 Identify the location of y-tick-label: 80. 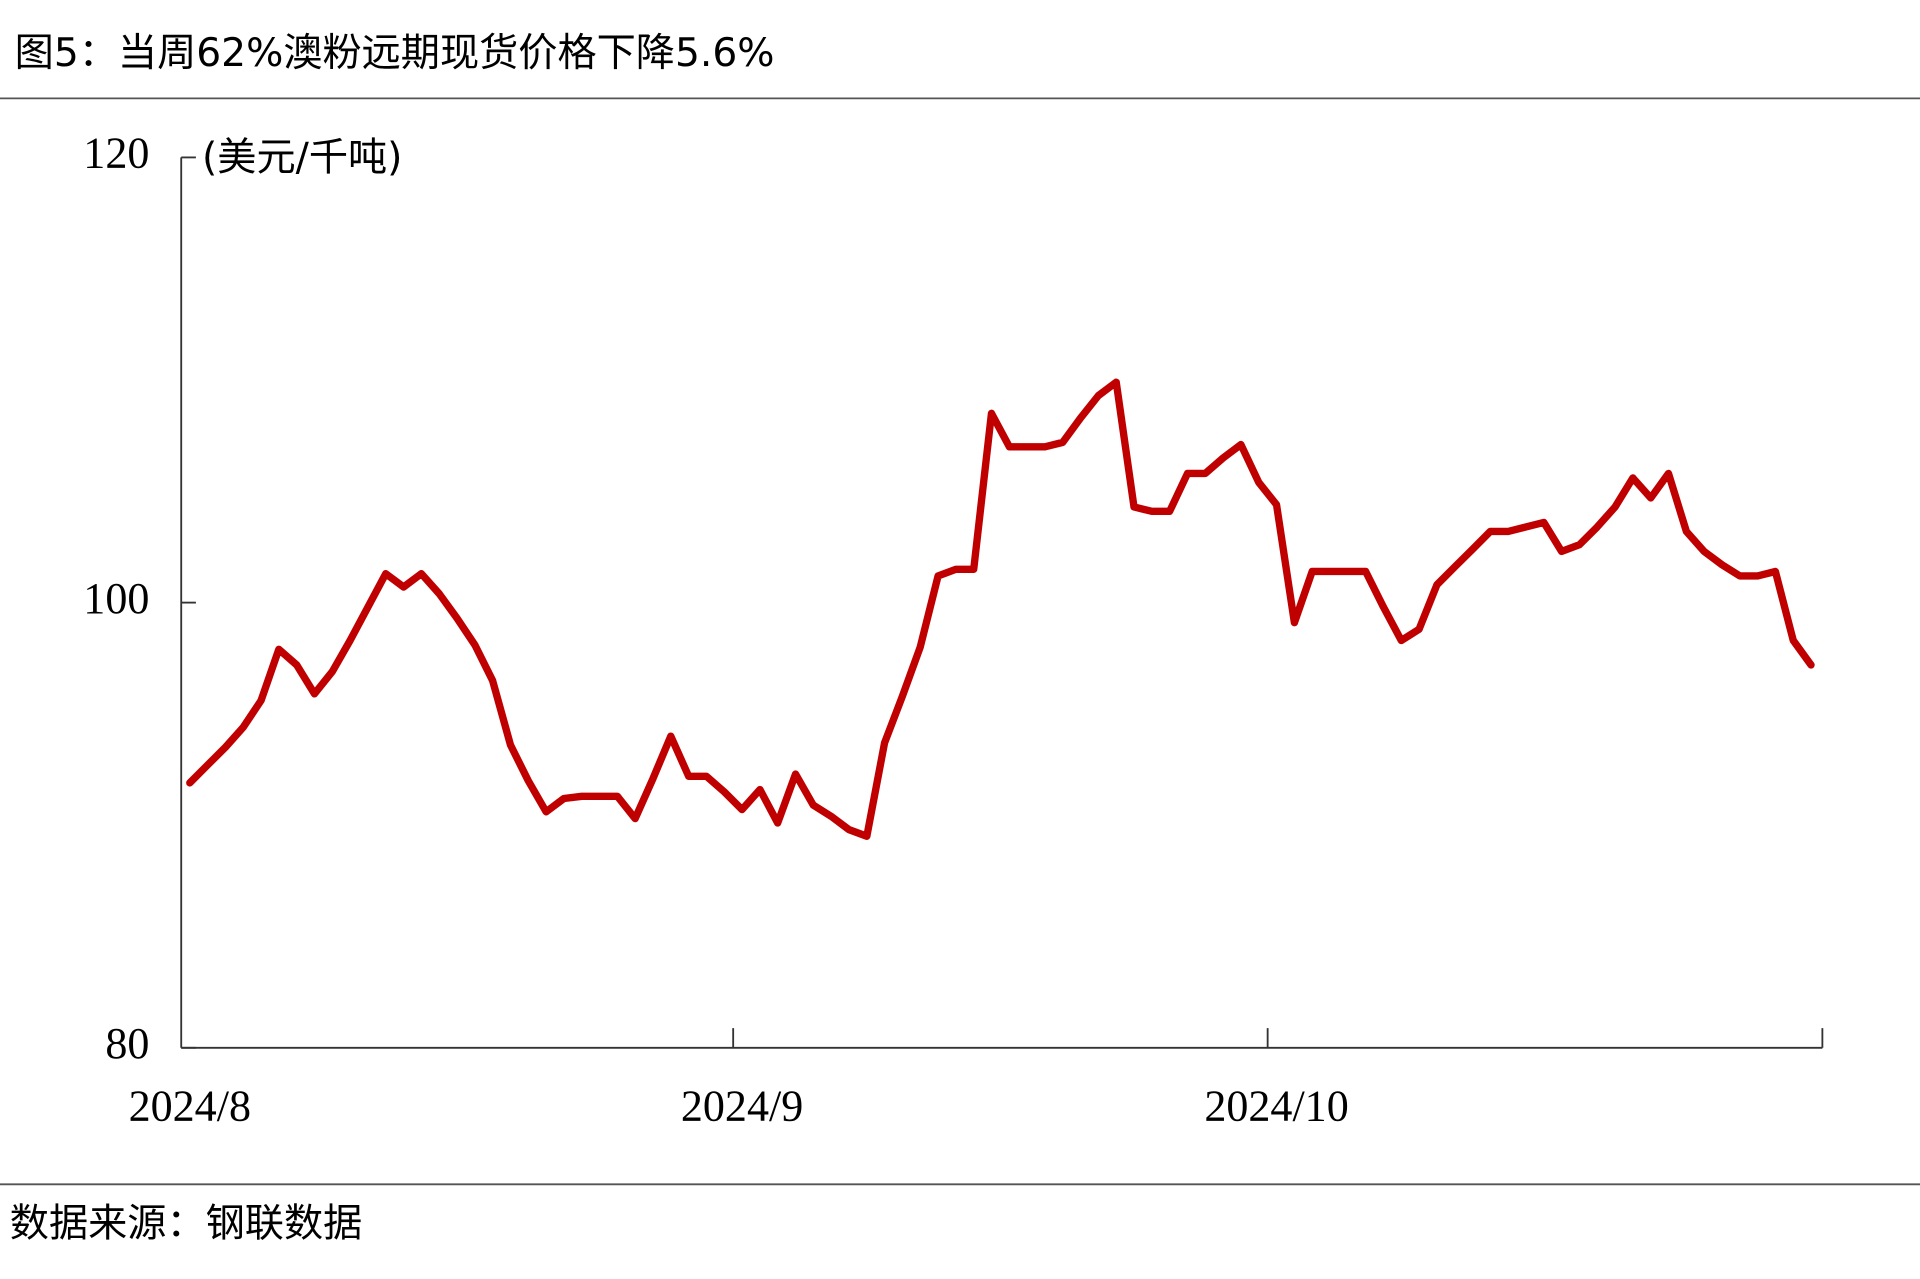
(127, 1043).